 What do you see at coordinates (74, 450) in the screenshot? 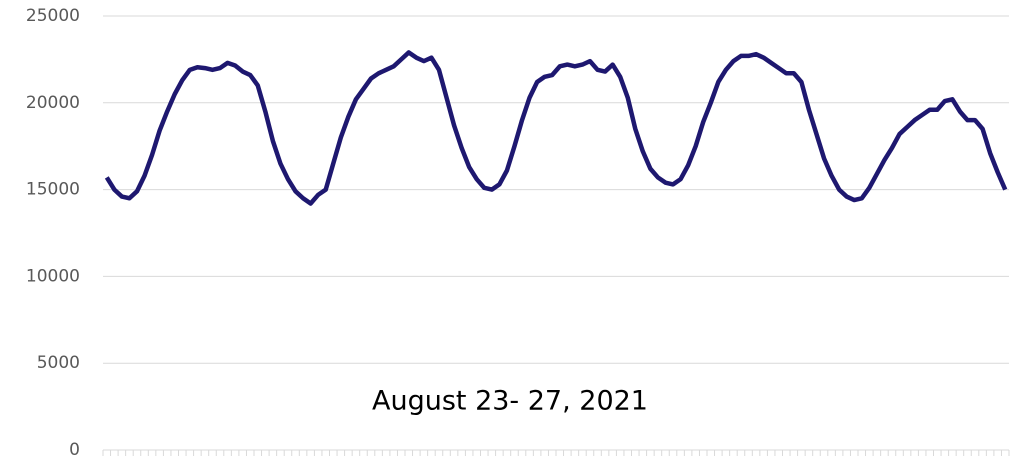
I see `y-tick-label: 0` at bounding box center [74, 450].